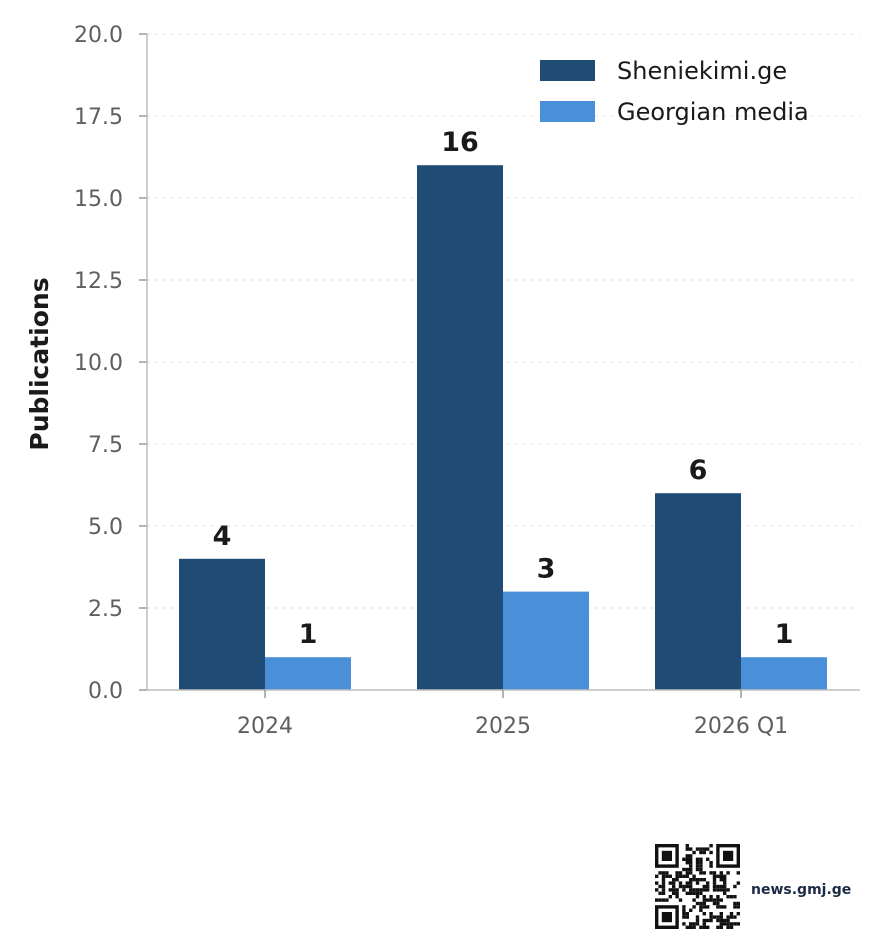  Describe the element at coordinates (567, 111) in the screenshot. I see `legend-swatch-georgian-media` at that location.